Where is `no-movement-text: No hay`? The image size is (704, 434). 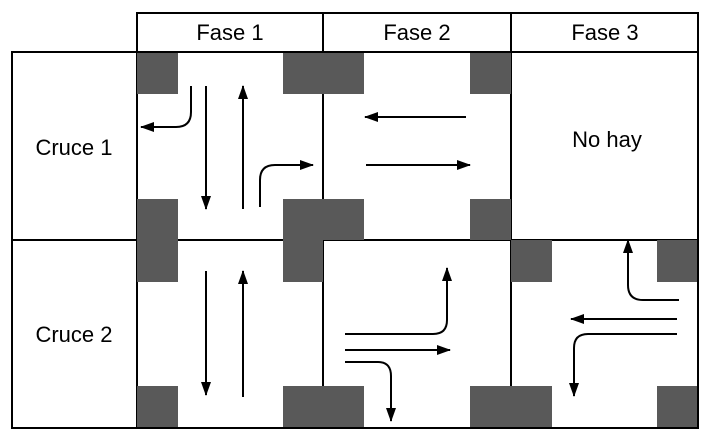
no-movement-text: No hay is located at coordinates (607, 139).